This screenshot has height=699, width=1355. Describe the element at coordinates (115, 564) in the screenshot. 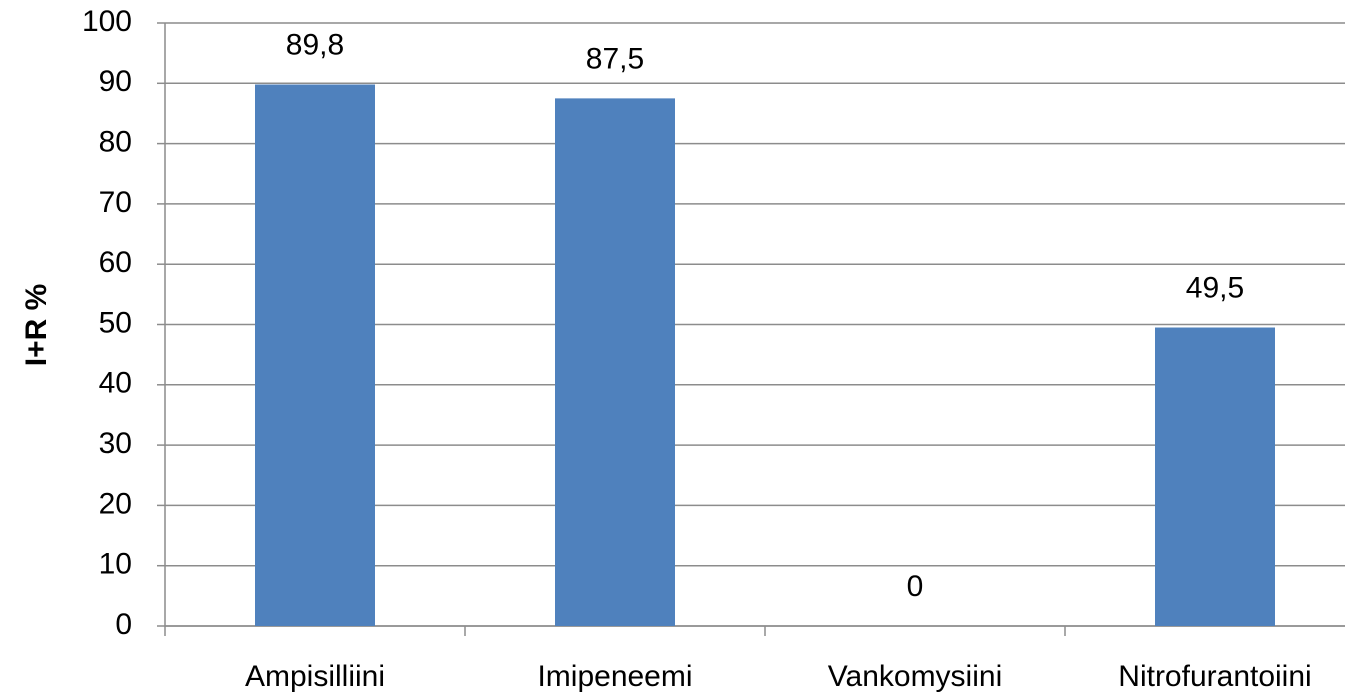

I see `y-tick-label: 10` at that location.